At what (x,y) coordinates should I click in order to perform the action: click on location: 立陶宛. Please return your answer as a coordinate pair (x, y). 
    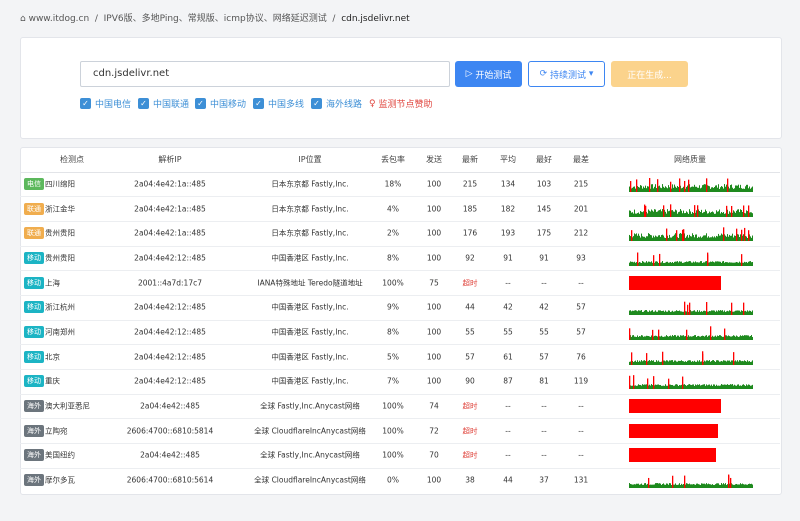
    Looking at the image, I should click on (56, 430).